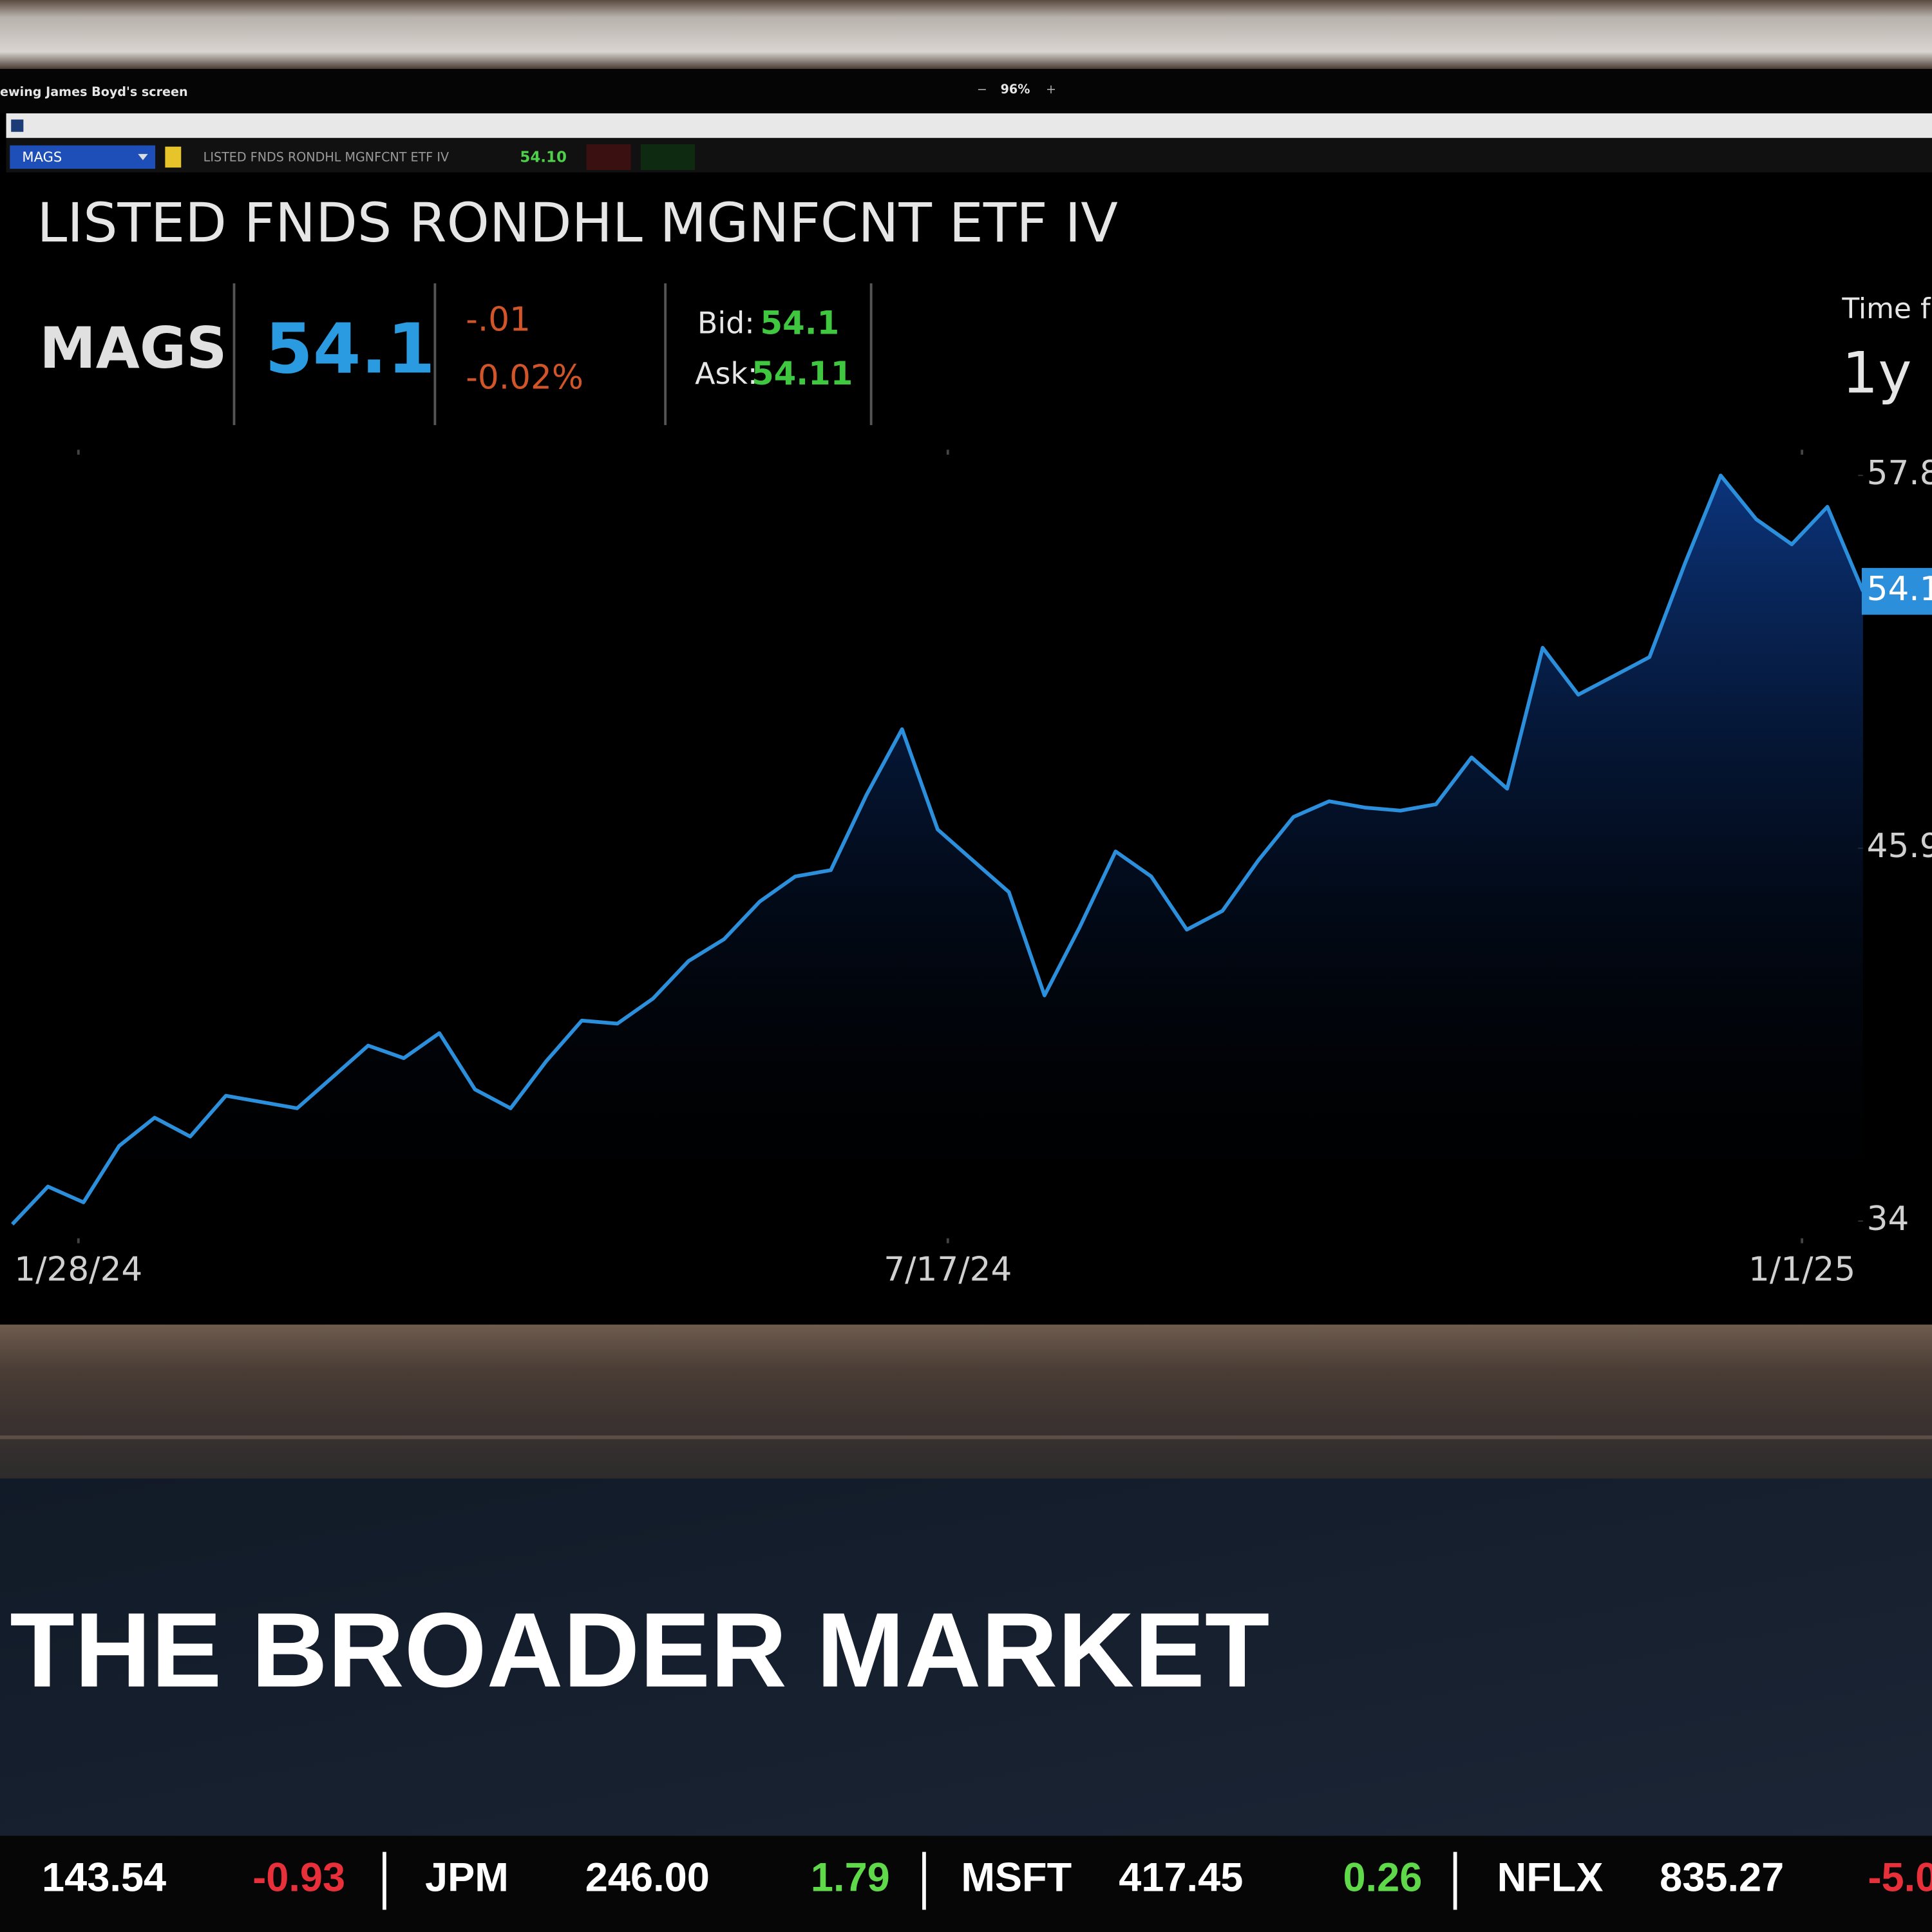 This screenshot has height=1932, width=1932. I want to click on last-value-box, so click(1896, 591).